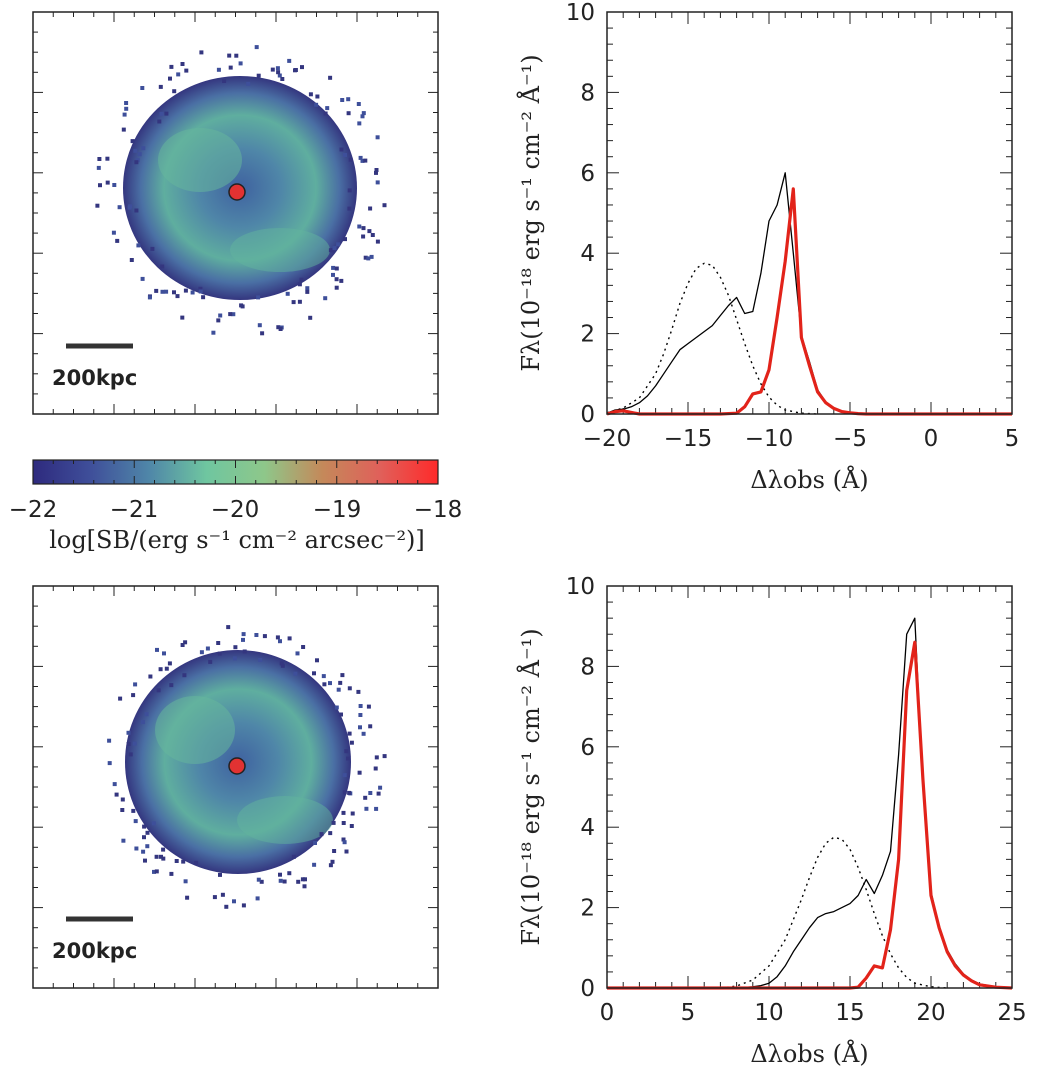 The image size is (1037, 1078). What do you see at coordinates (587, 828) in the screenshot?
I see `y-tick-label: 4` at bounding box center [587, 828].